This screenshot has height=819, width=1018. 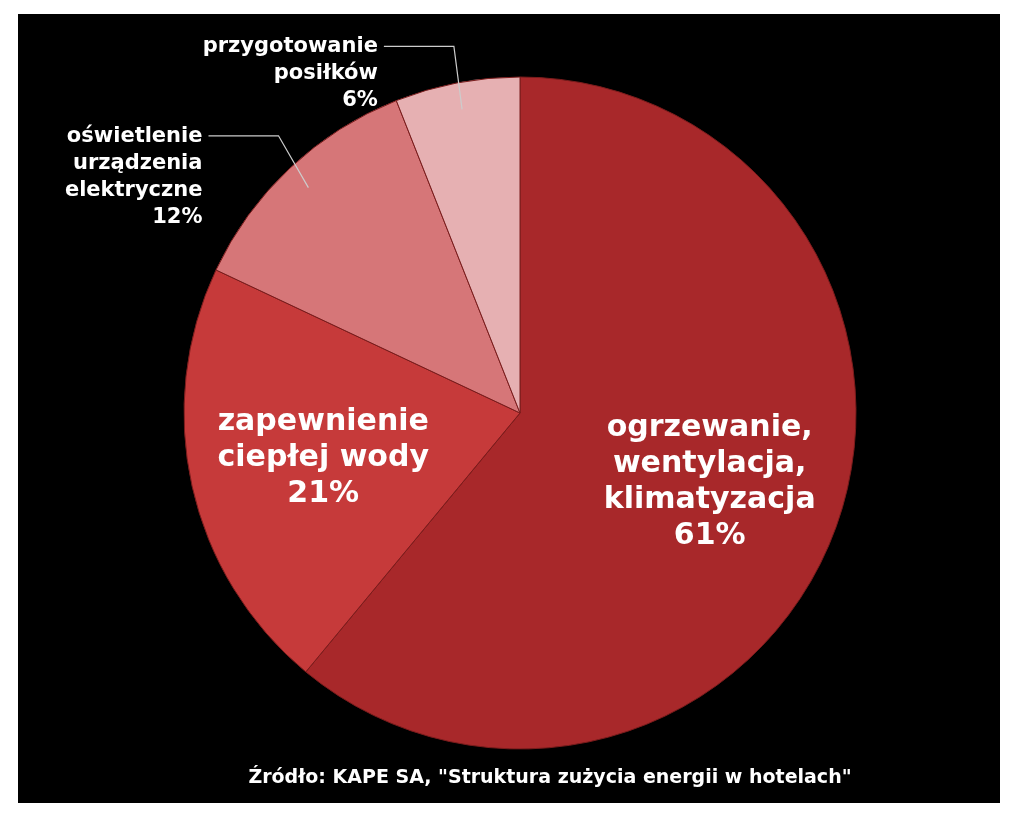 I want to click on text: Źródło: KAPE SA, "Struktura zużycia energii w hotelach", so click(x=550, y=776).